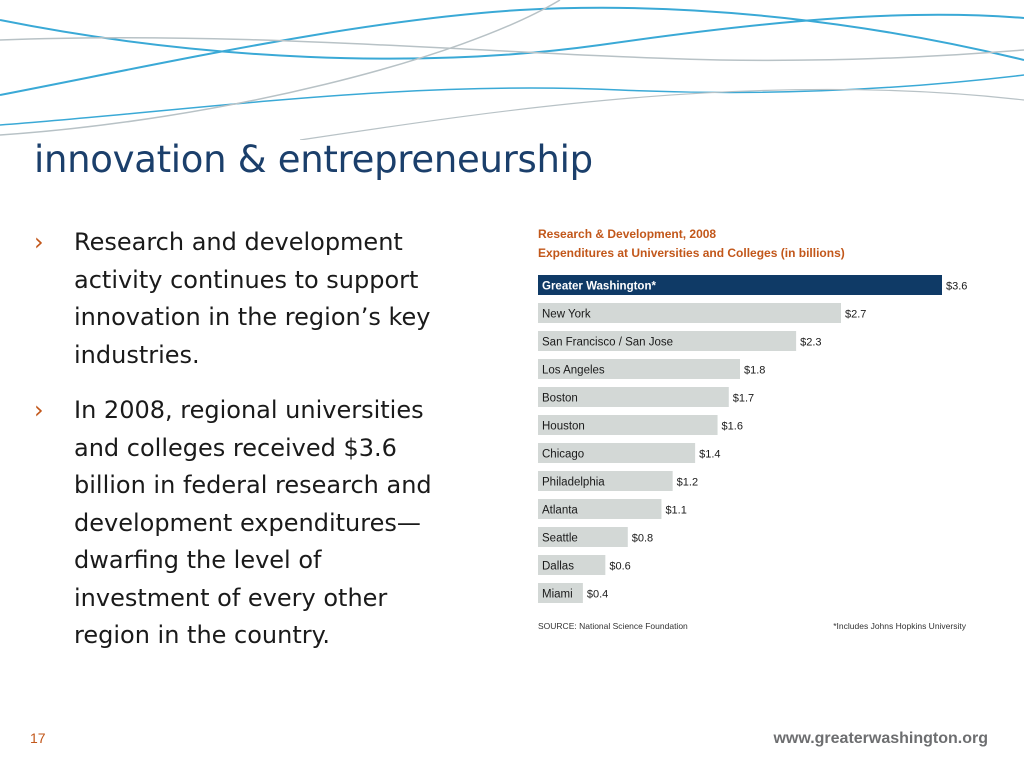  Describe the element at coordinates (754, 371) in the screenshot. I see `bar-value-label: $1.8` at that location.